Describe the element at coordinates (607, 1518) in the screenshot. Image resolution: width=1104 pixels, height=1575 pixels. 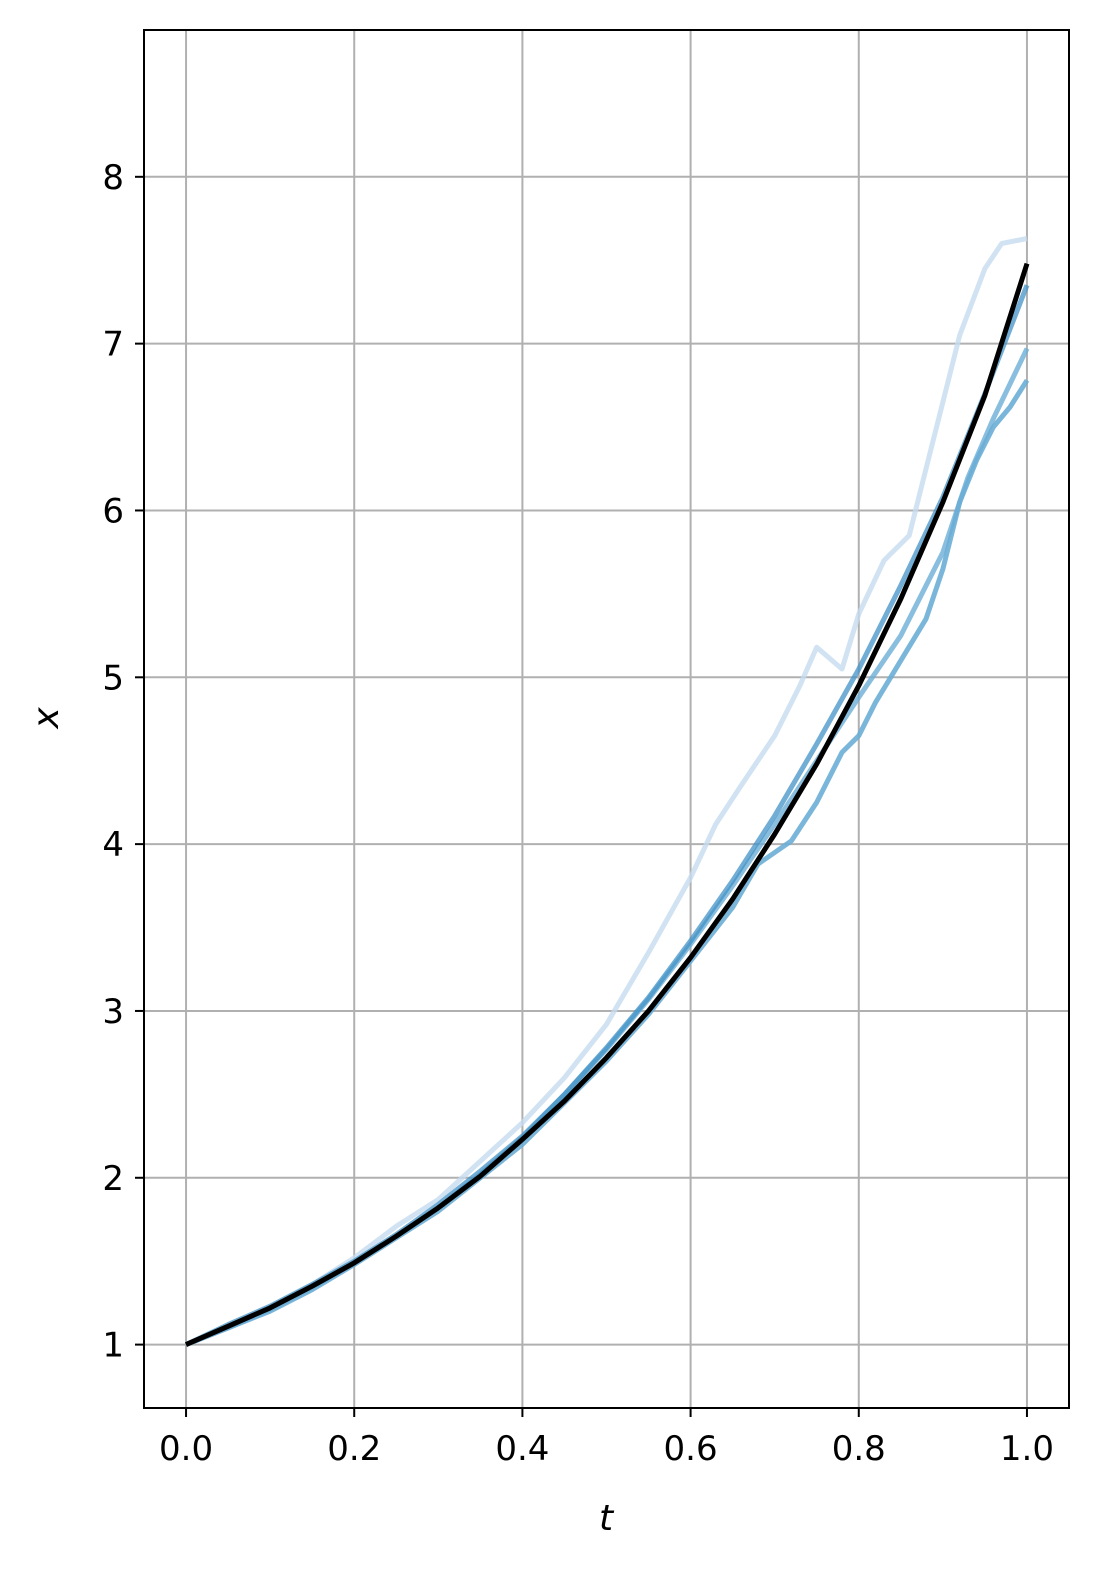
I see `x-axis-label: t` at that location.